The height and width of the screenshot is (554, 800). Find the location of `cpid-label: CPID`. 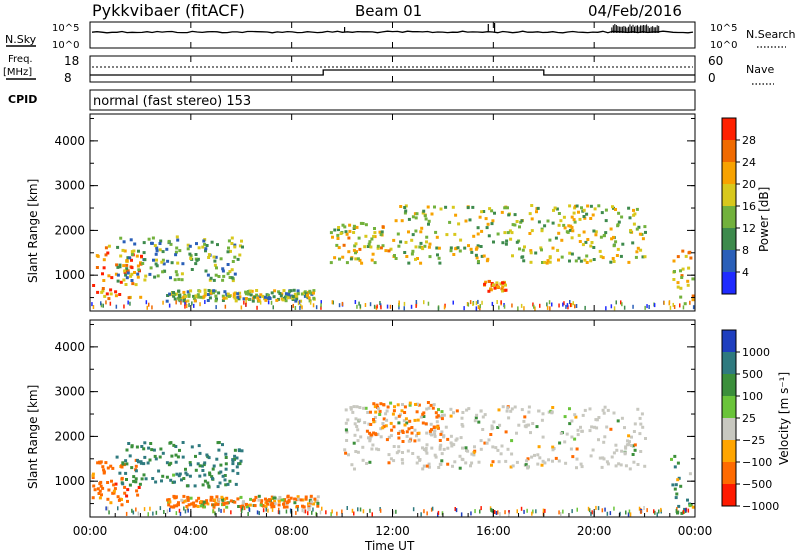

cpid-label: CPID is located at coordinates (22, 99).